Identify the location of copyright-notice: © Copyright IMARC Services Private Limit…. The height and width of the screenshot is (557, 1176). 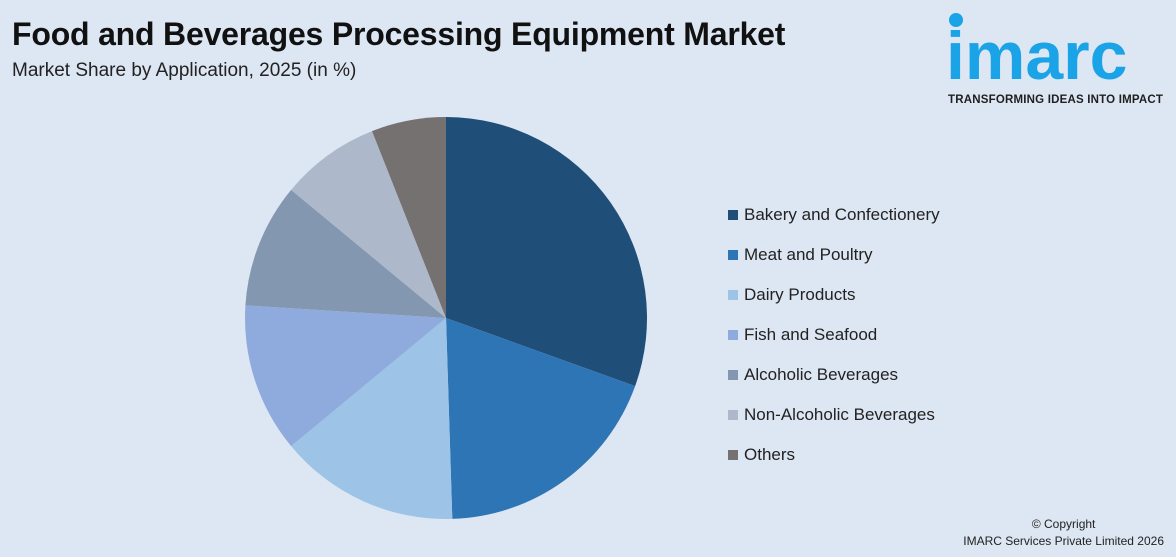
(1063, 533).